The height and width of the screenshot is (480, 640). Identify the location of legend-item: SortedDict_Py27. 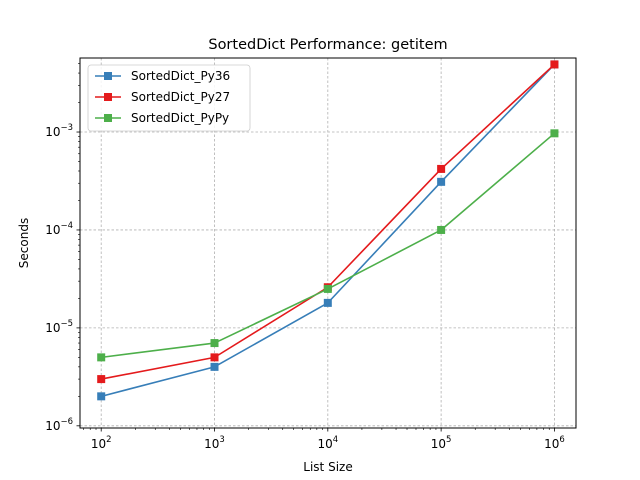
(162, 97).